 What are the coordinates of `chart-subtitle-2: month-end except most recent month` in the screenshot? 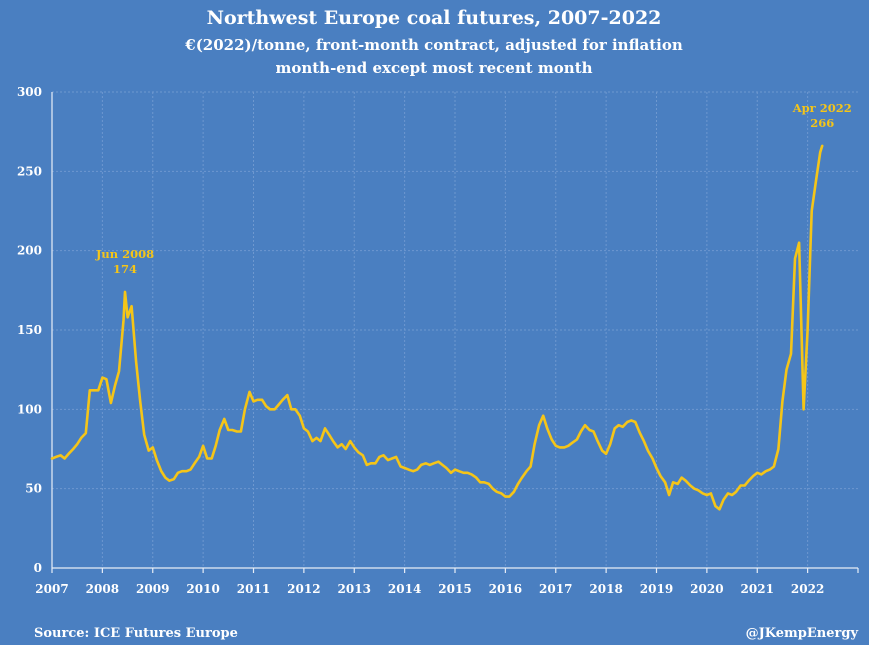 It's located at (433, 68).